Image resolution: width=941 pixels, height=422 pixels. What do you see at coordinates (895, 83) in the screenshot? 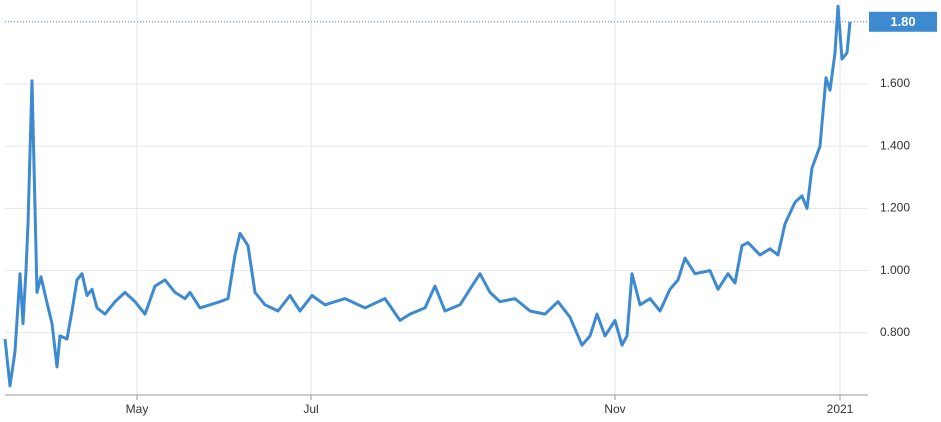
I see `y-tick-label: 1.600` at bounding box center [895, 83].